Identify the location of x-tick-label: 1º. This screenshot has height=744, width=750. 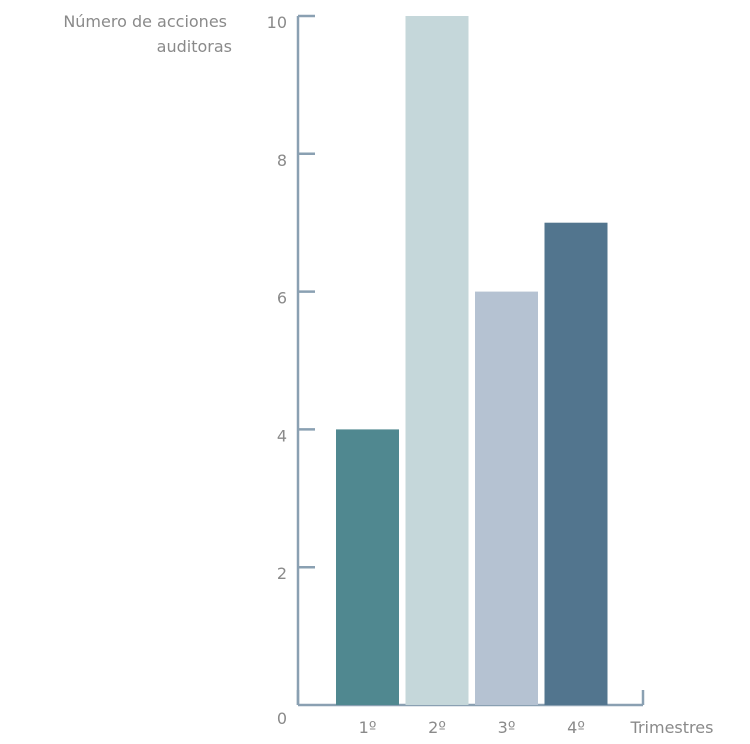
(368, 727).